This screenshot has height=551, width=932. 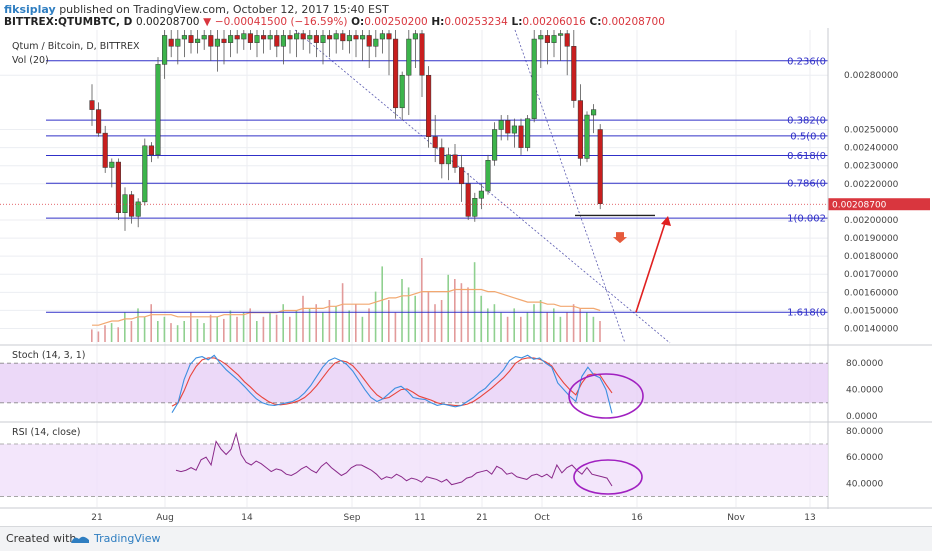 What do you see at coordinates (637, 518) in the screenshot?
I see `time-tick-label: 16` at bounding box center [637, 518].